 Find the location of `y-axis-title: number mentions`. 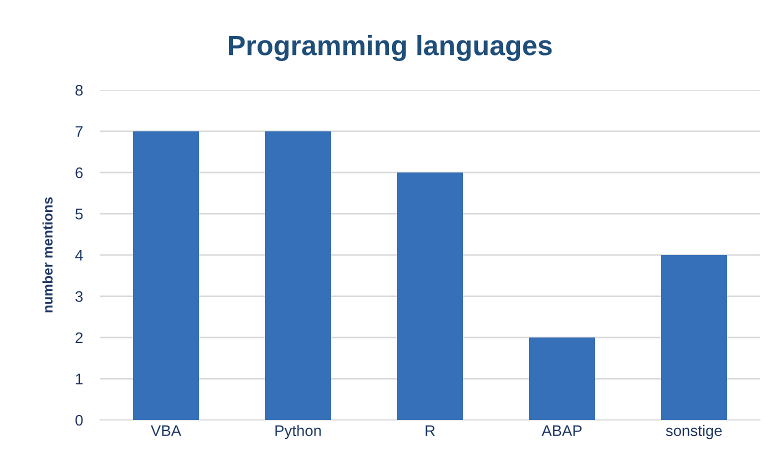

y-axis-title: number mentions is located at coordinates (47, 254).